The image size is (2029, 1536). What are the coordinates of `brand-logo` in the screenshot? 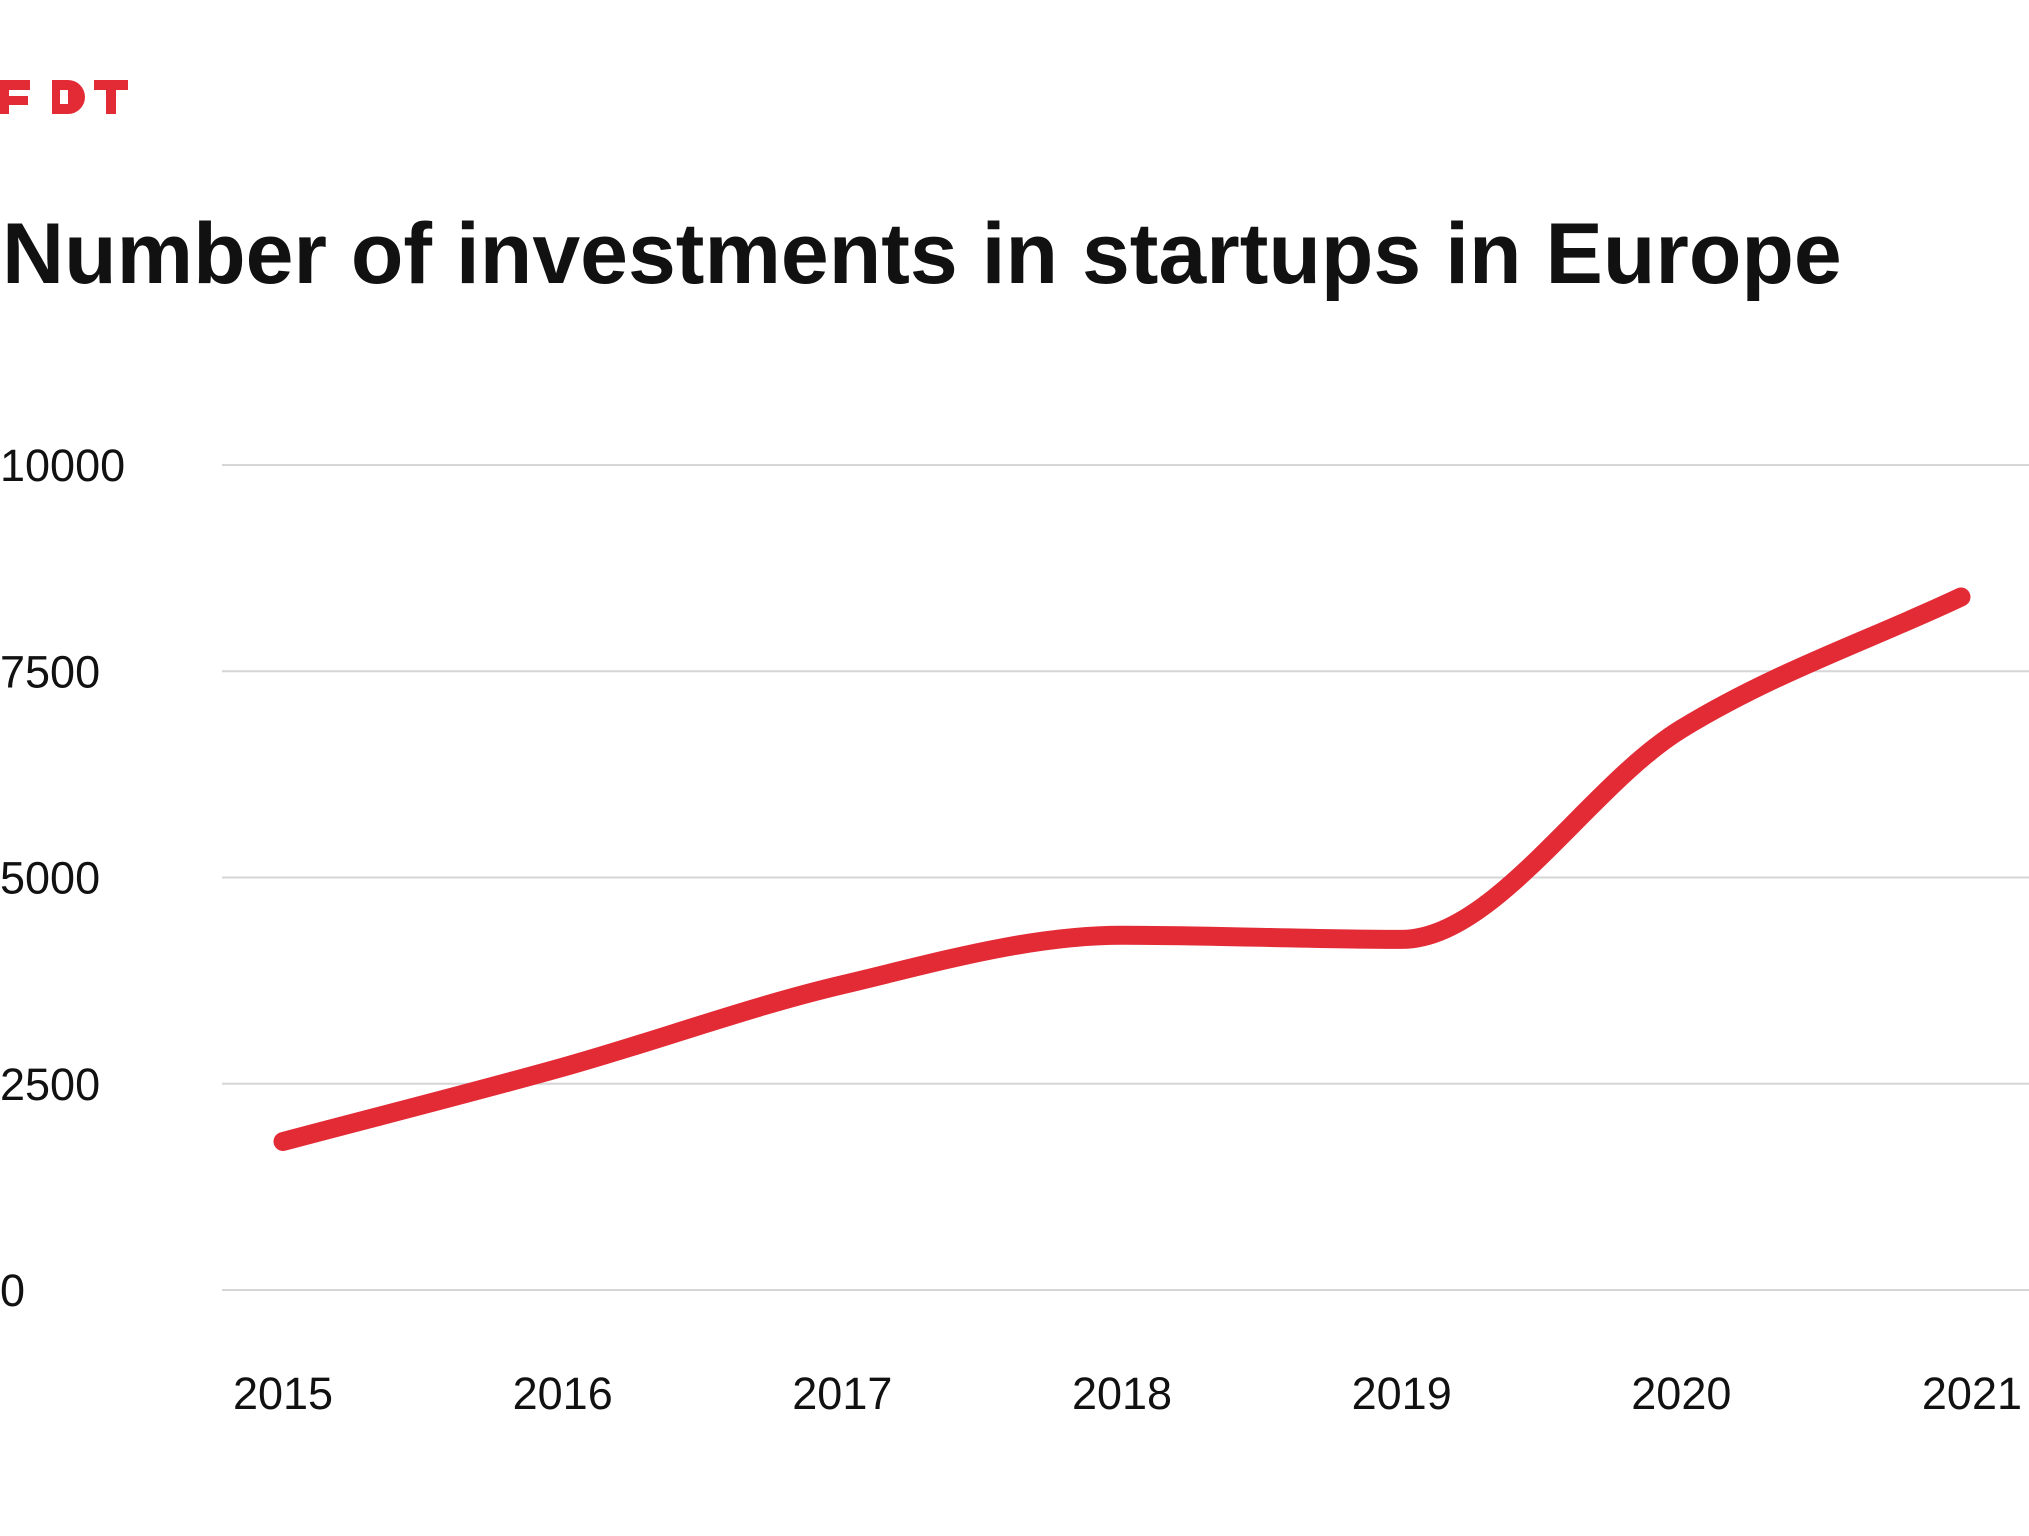 It's located at (64, 97).